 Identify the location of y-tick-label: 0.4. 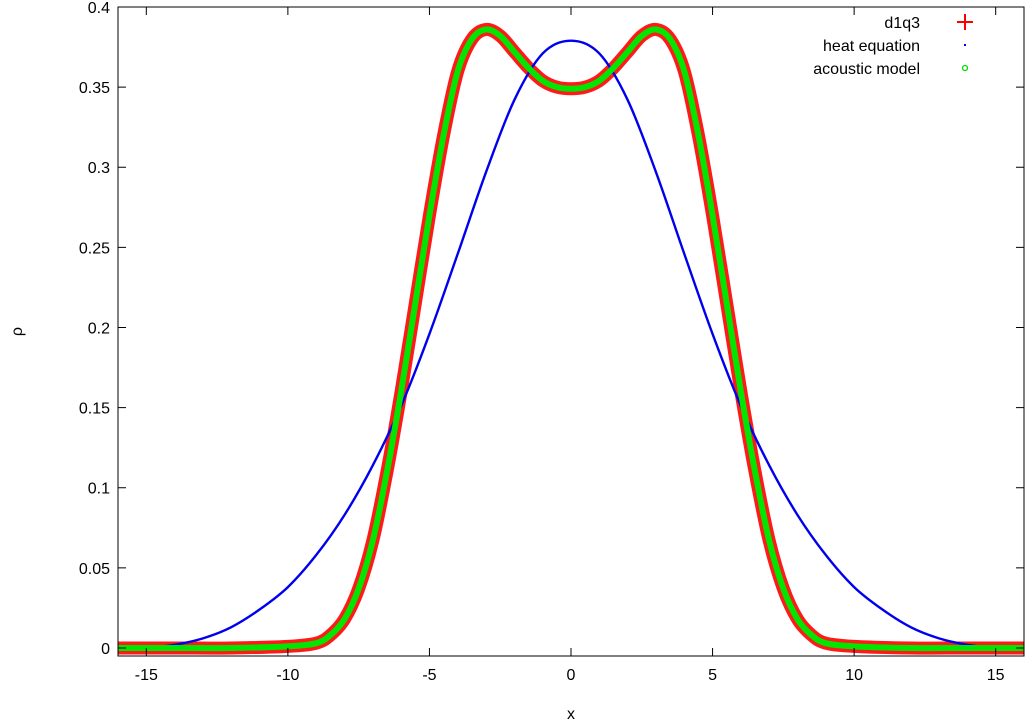
(99, 8).